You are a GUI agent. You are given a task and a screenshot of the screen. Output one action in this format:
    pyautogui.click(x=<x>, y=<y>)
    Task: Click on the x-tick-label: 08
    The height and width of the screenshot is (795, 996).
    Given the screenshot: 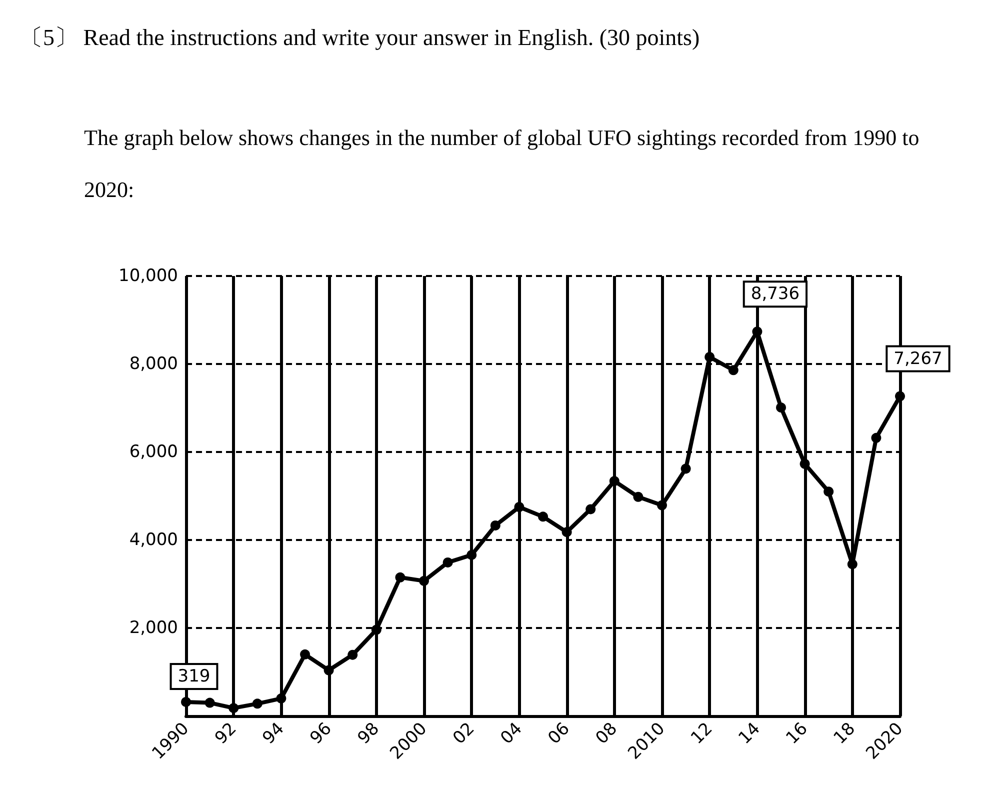 What is the action you would take?
    pyautogui.click(x=607, y=733)
    